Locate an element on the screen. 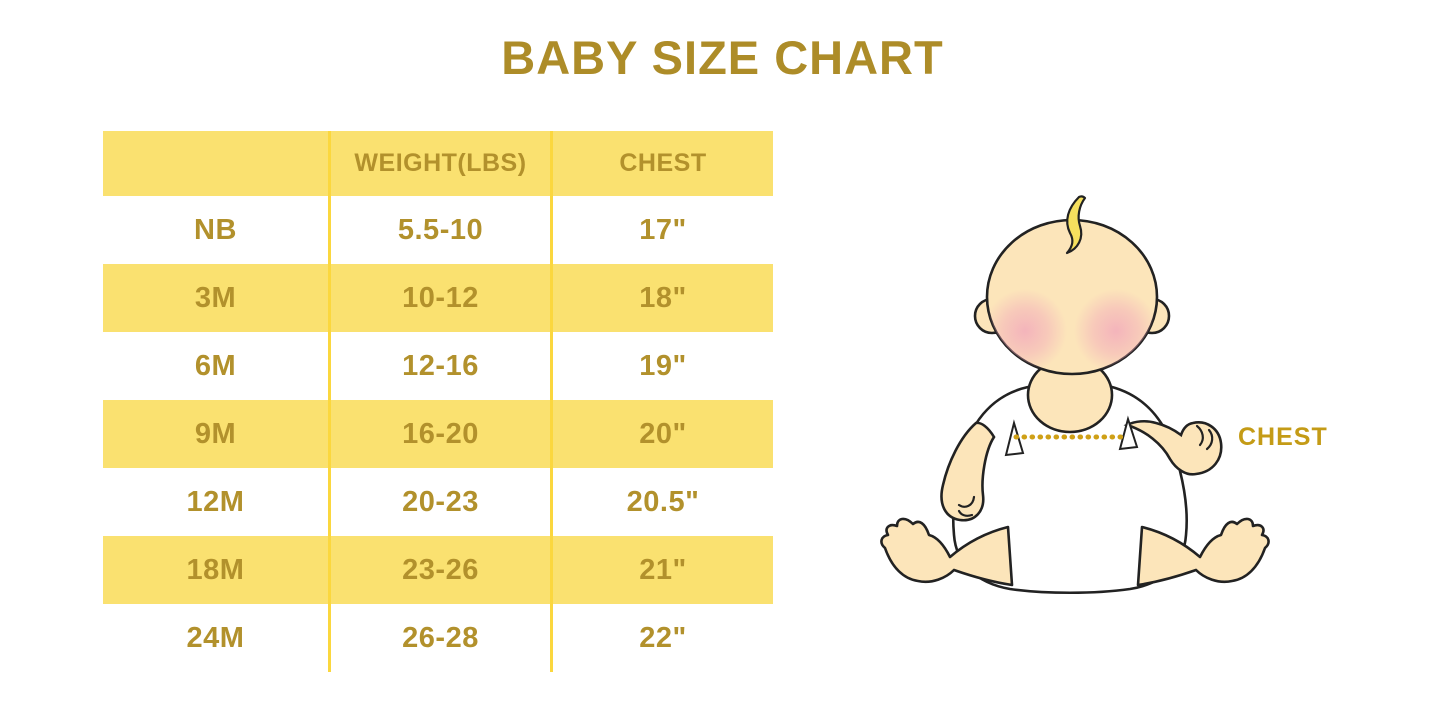 This screenshot has height=723, width=1445. baby-right-leg is located at coordinates (1203, 552).